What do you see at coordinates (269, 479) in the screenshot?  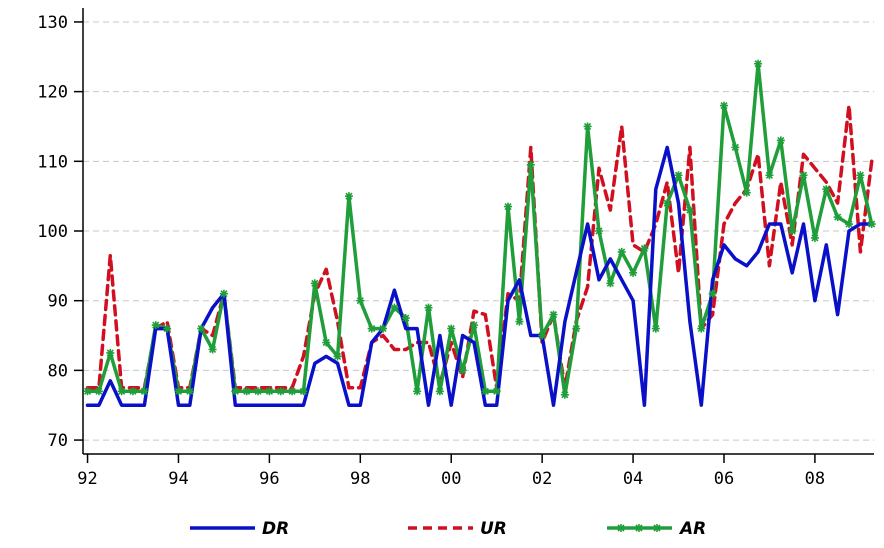 I see `x-tick-label: 96` at bounding box center [269, 479].